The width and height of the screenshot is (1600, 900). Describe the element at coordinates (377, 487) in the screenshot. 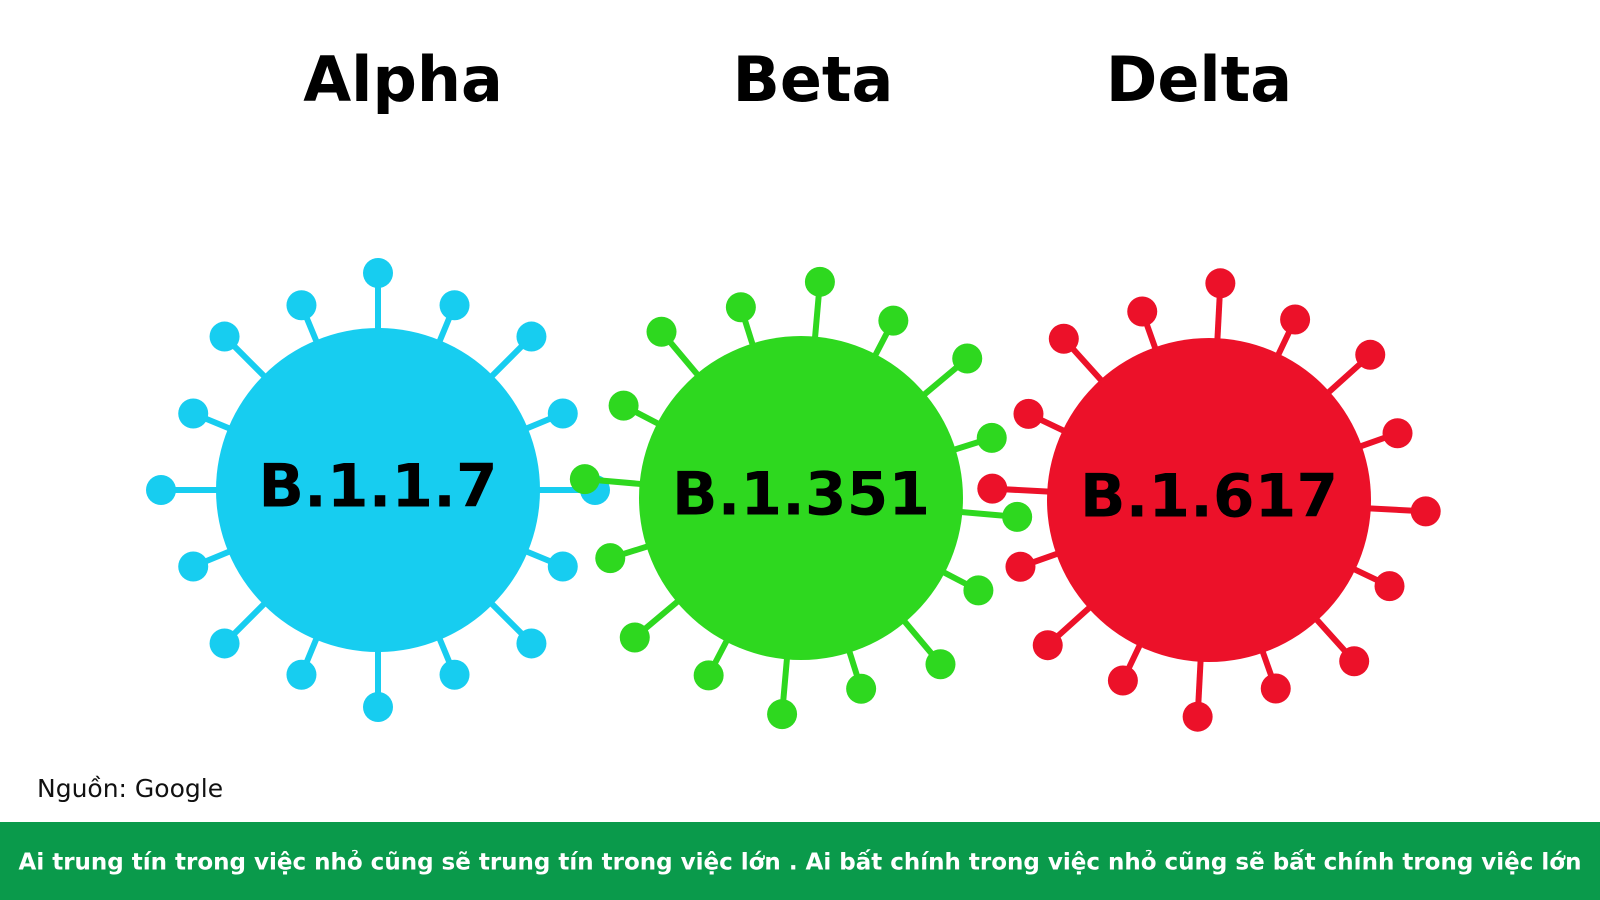

I see `lineage-label: B.1.1.7` at that location.